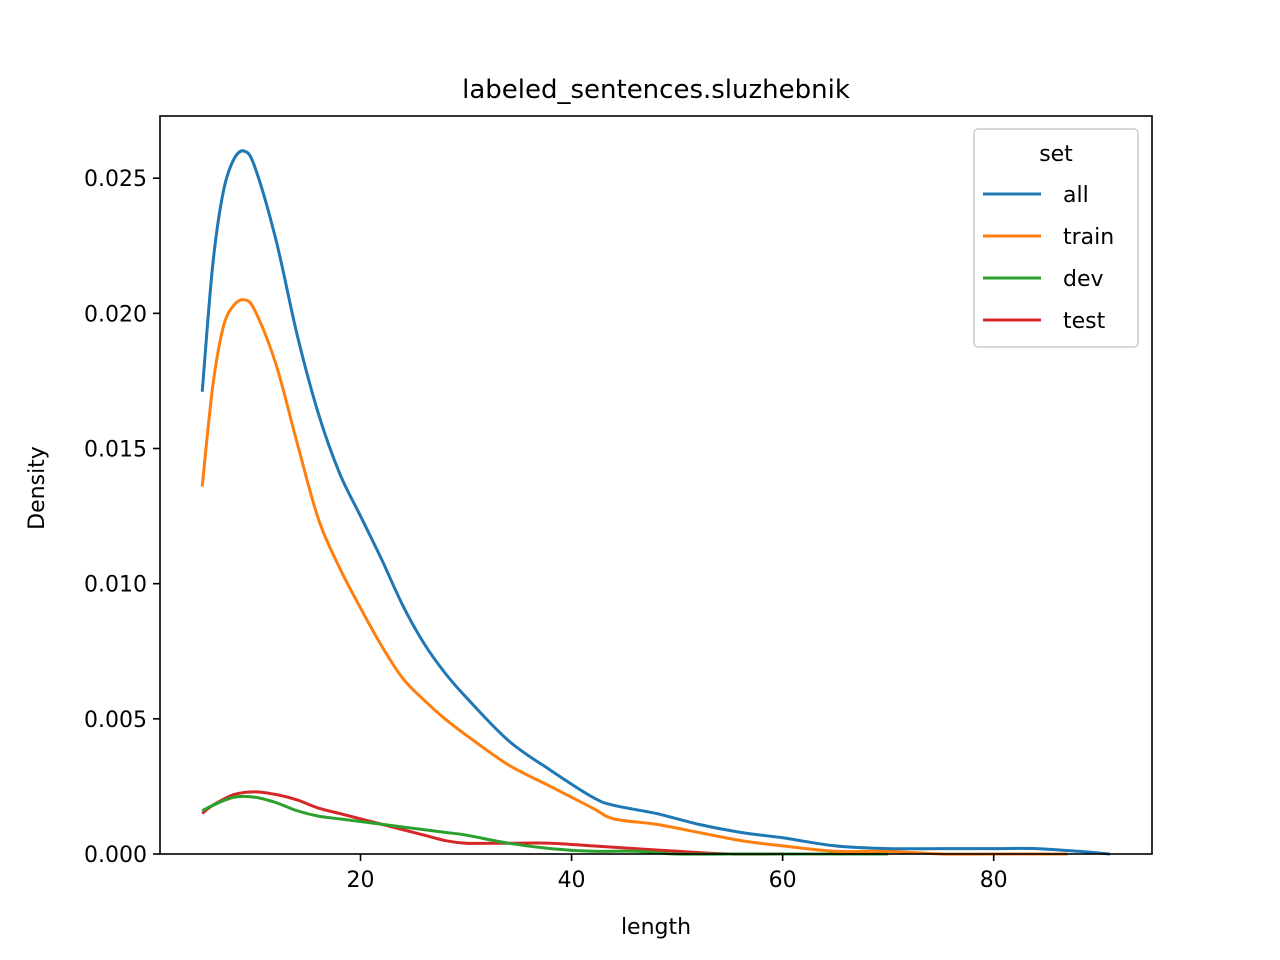 This screenshot has width=1280, height=960. I want to click on series-line-test, so click(523, 823).